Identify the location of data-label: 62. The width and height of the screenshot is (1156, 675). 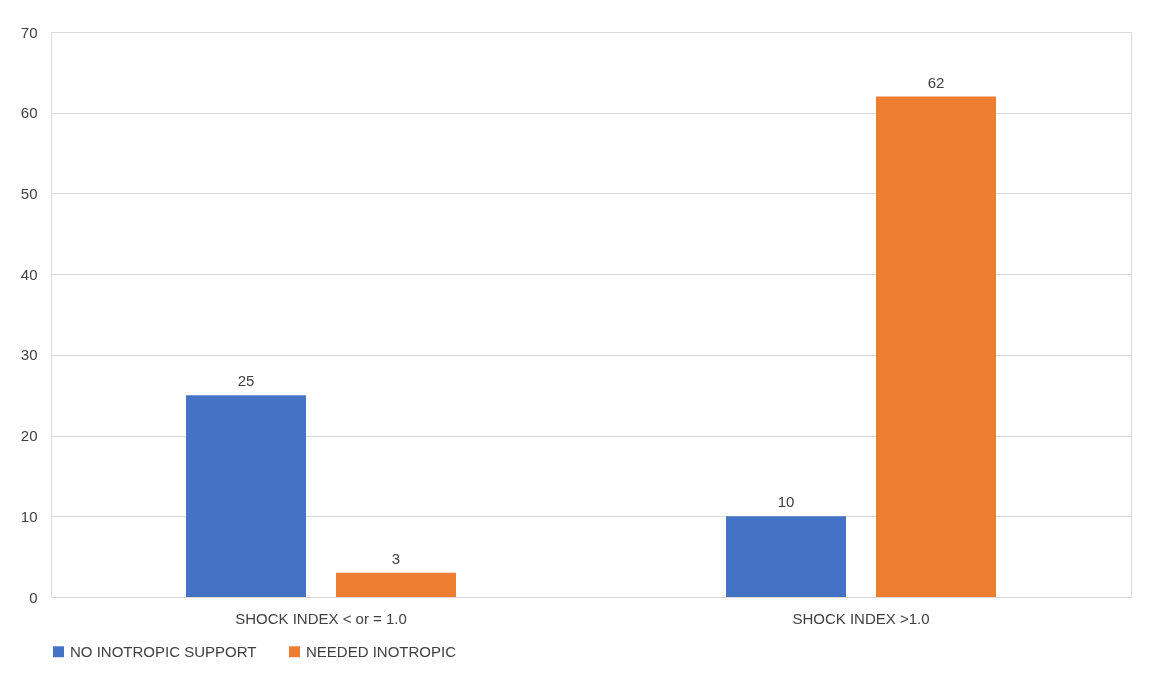
(936, 82).